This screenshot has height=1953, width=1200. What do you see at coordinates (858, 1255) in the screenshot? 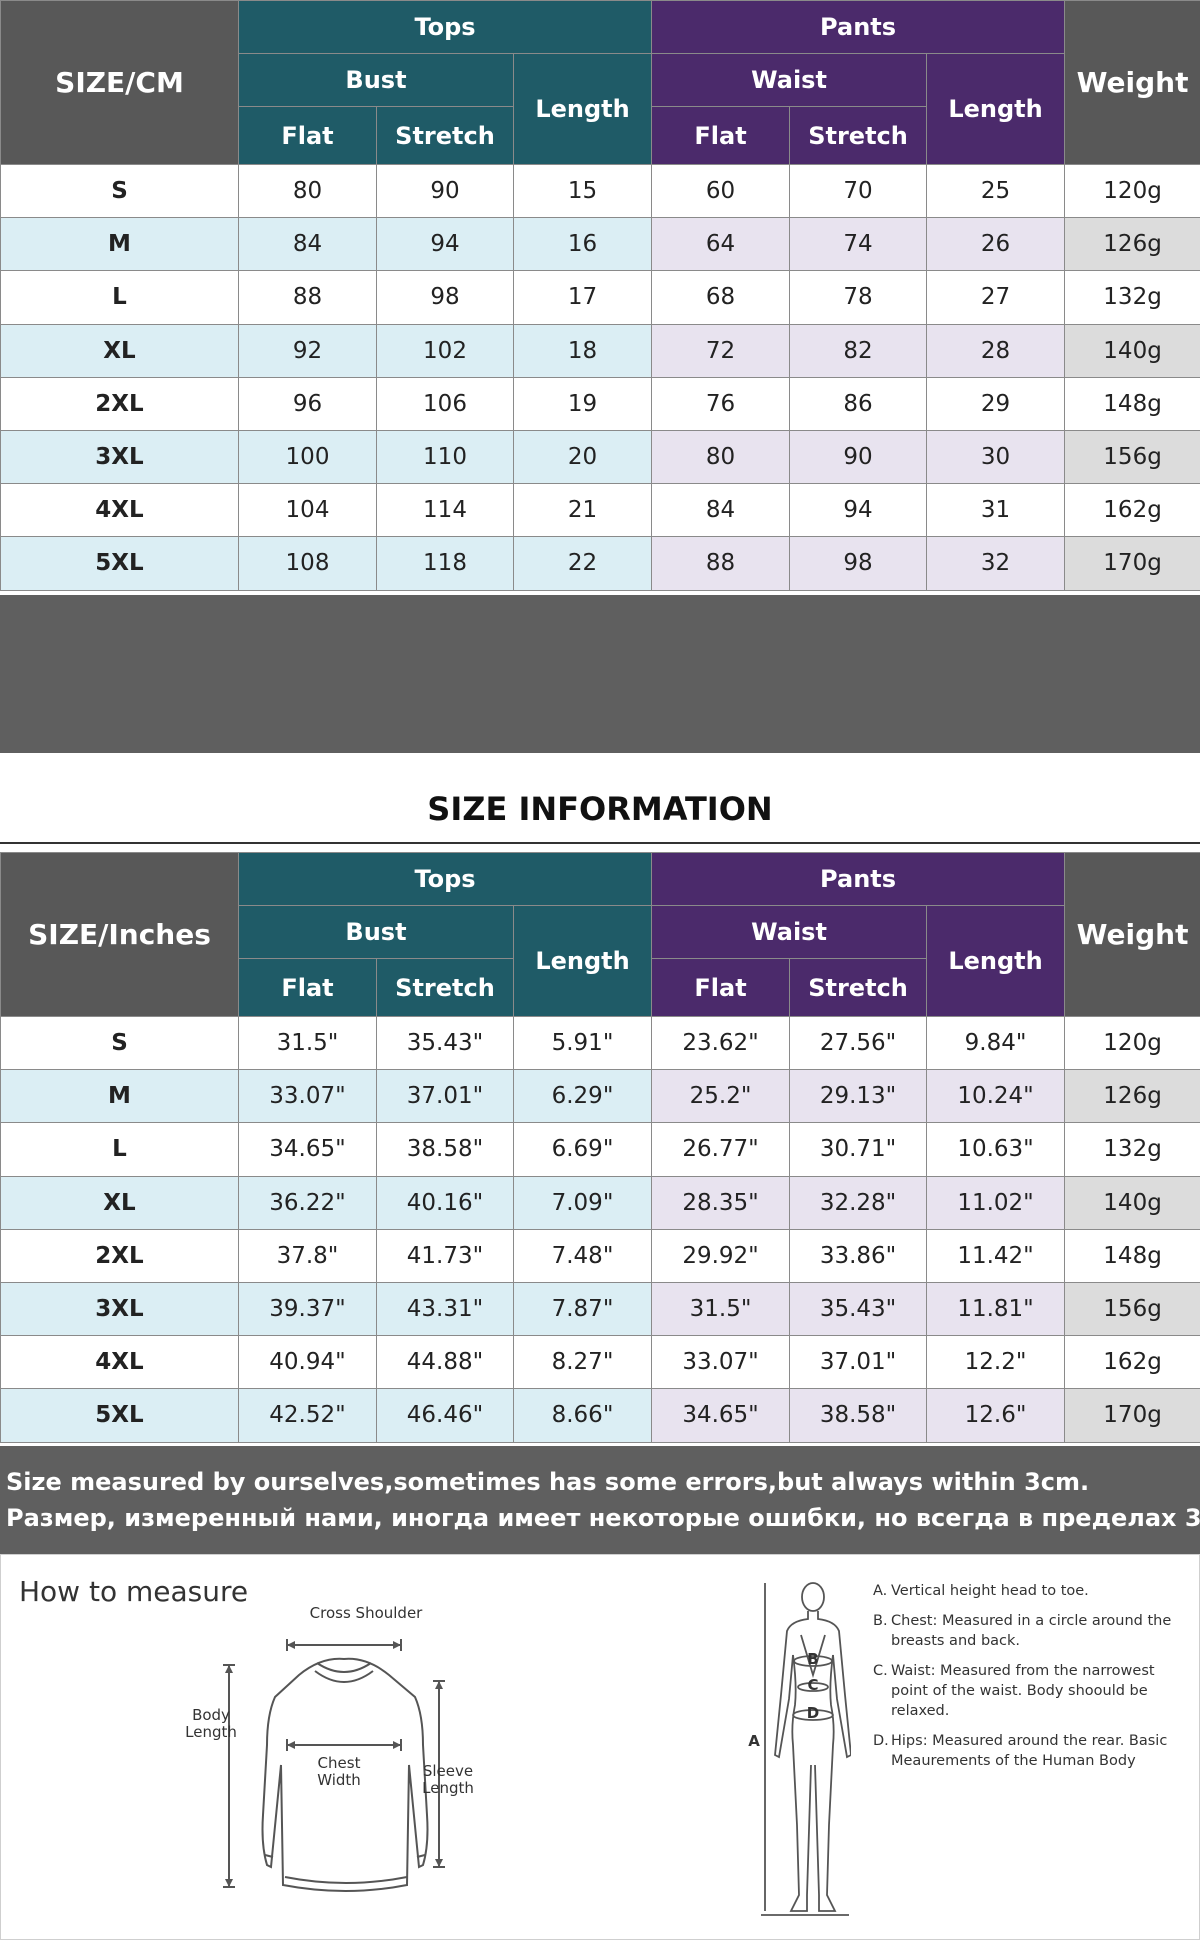
I see `measurement-cell: 33.86"` at bounding box center [858, 1255].